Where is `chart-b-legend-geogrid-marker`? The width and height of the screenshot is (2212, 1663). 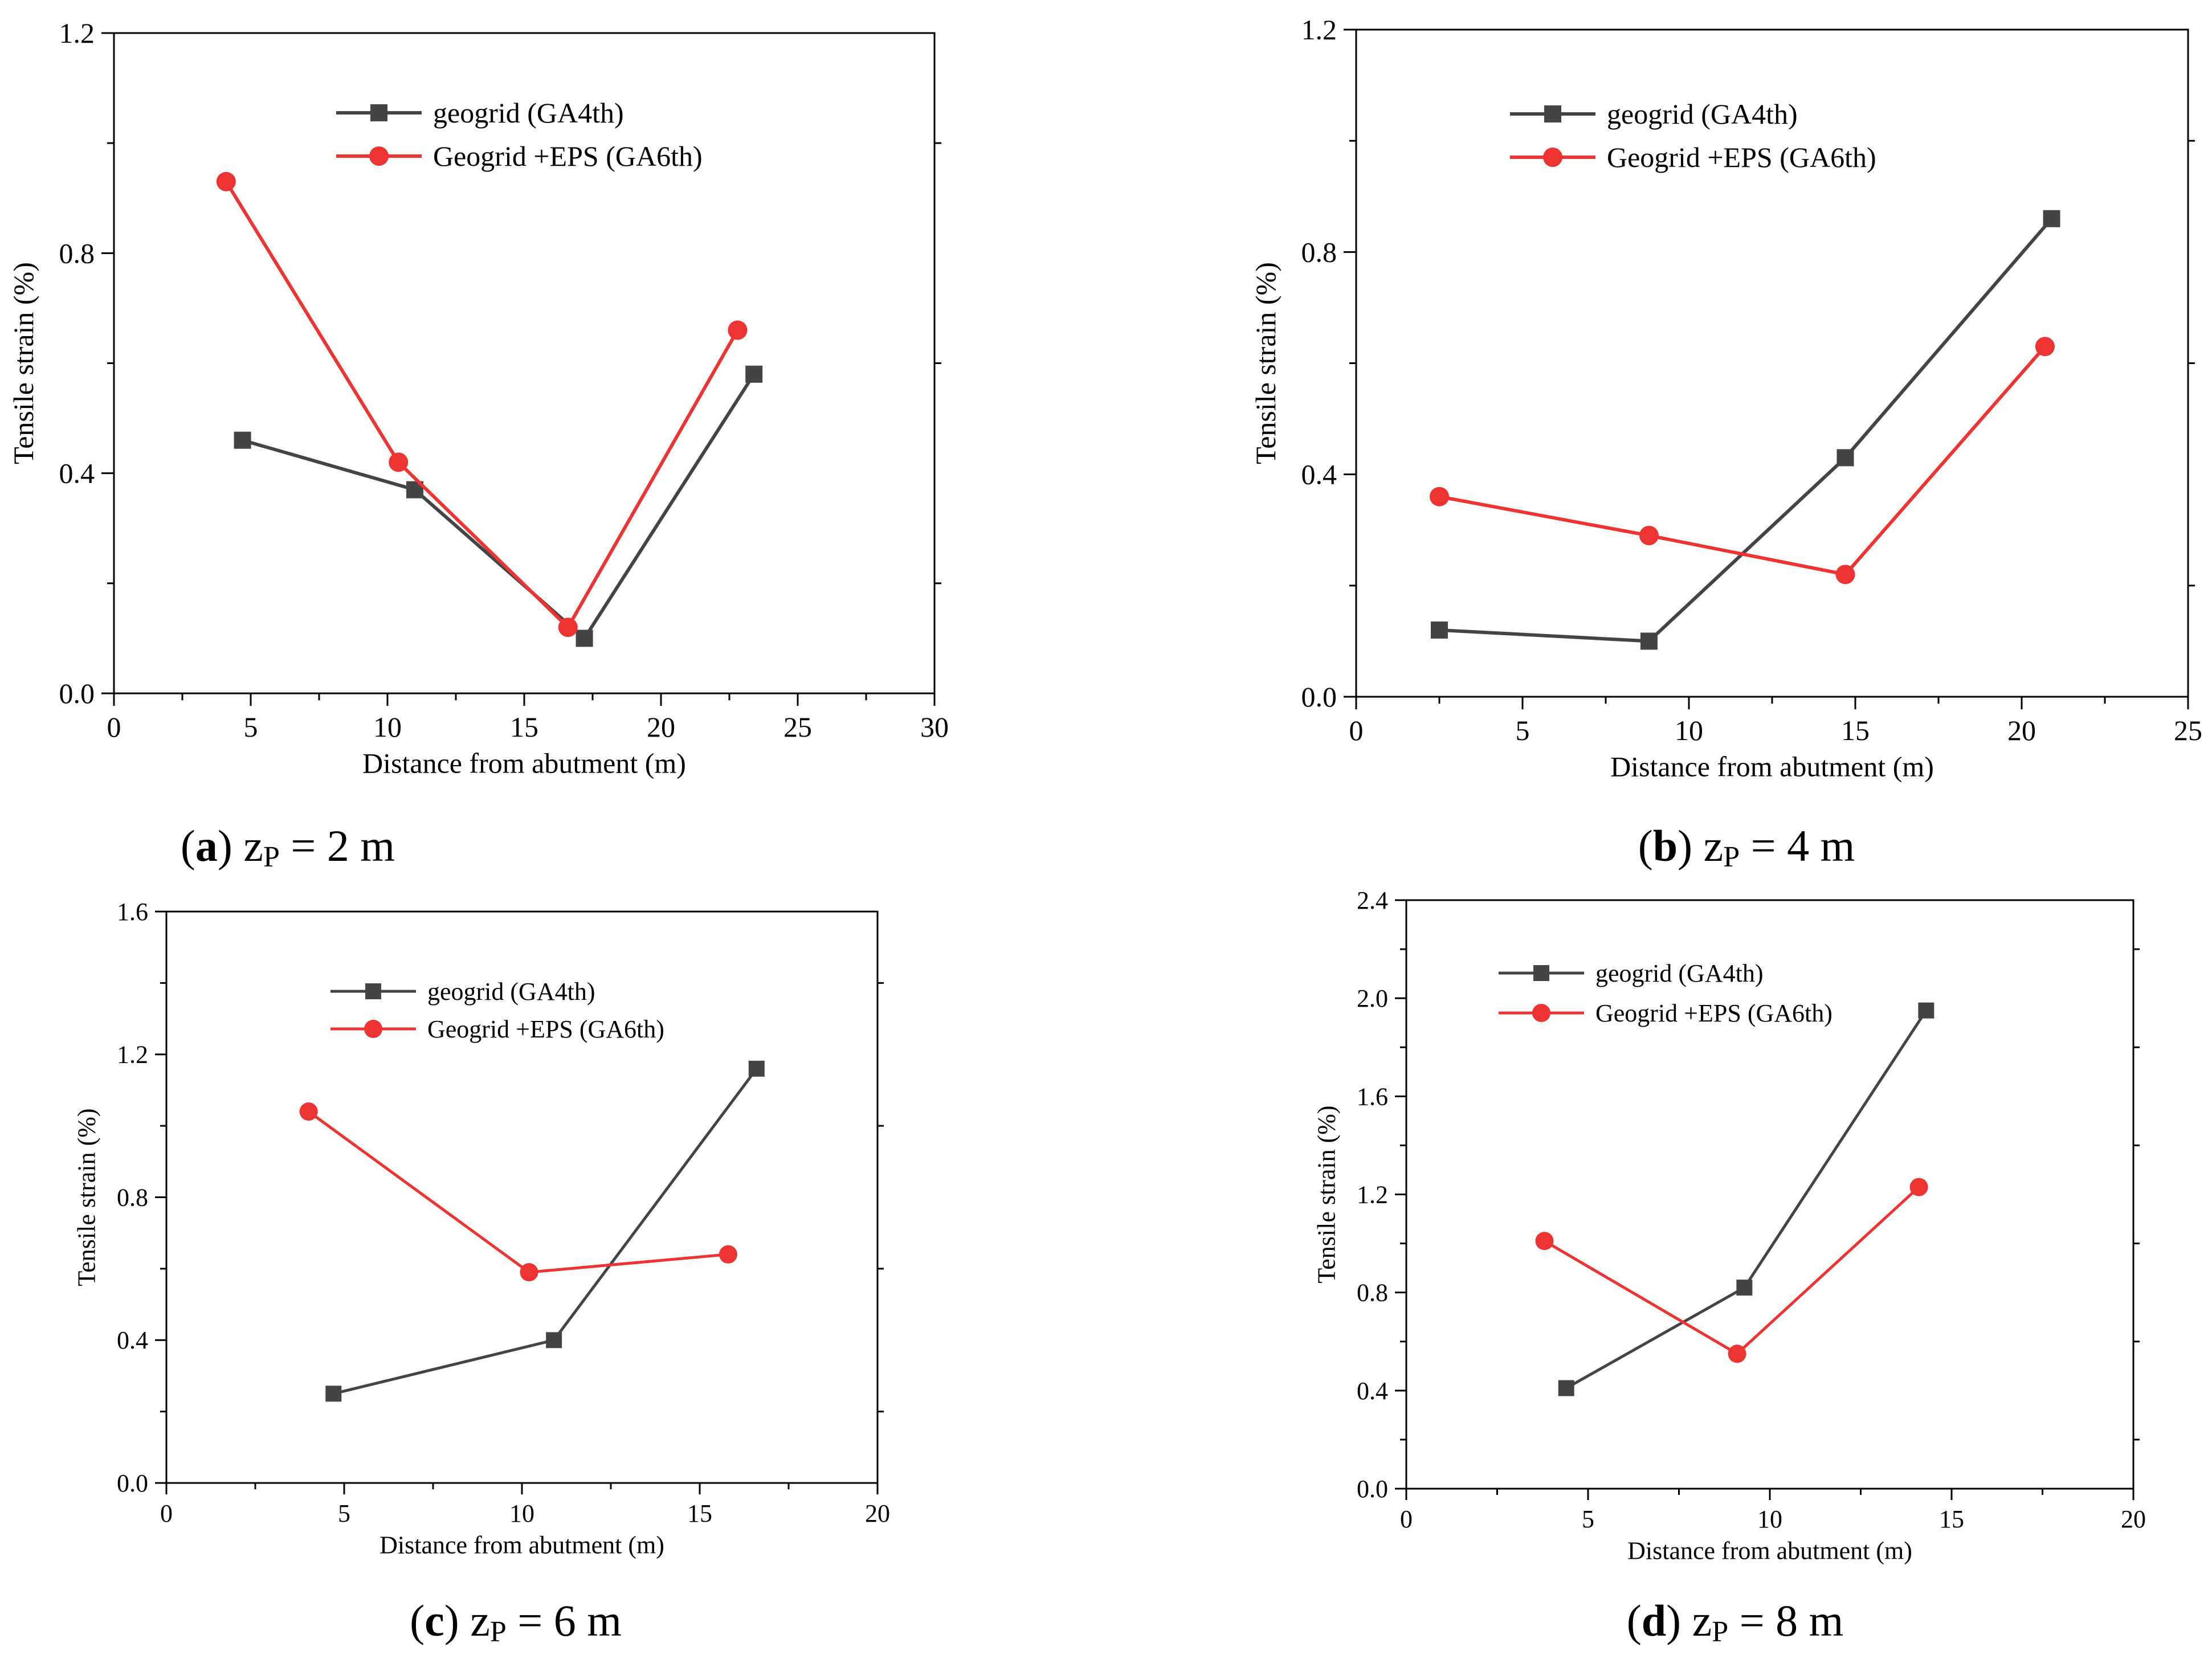
chart-b-legend-geogrid-marker is located at coordinates (1553, 113).